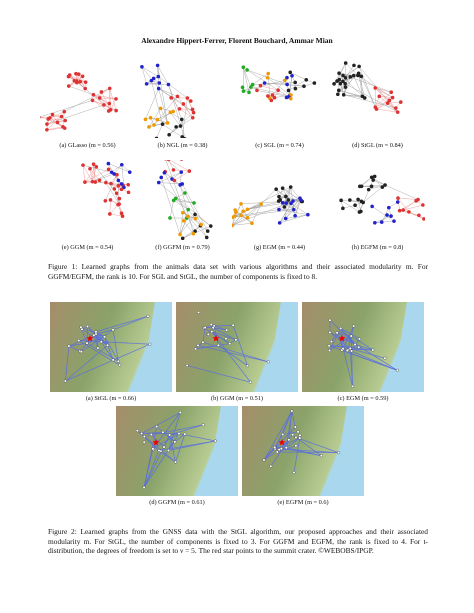  What do you see at coordinates (279, 247) in the screenshot?
I see `subfigure-caption: (g) EGM (m = 0.44)` at bounding box center [279, 247].